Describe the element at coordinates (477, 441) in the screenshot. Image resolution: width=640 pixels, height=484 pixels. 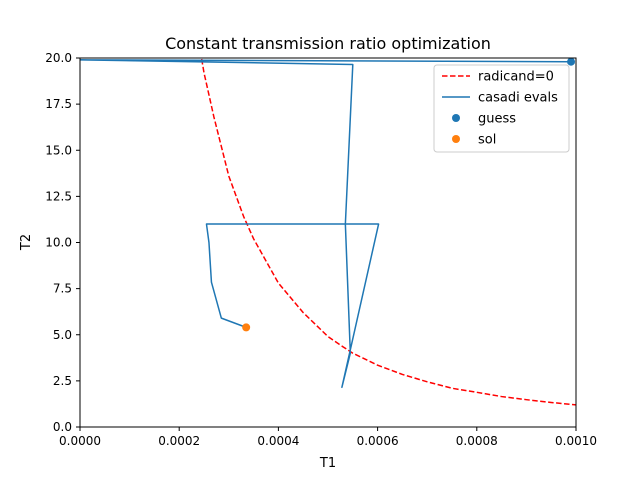
I see `x-tick-label: 0.0008` at that location.